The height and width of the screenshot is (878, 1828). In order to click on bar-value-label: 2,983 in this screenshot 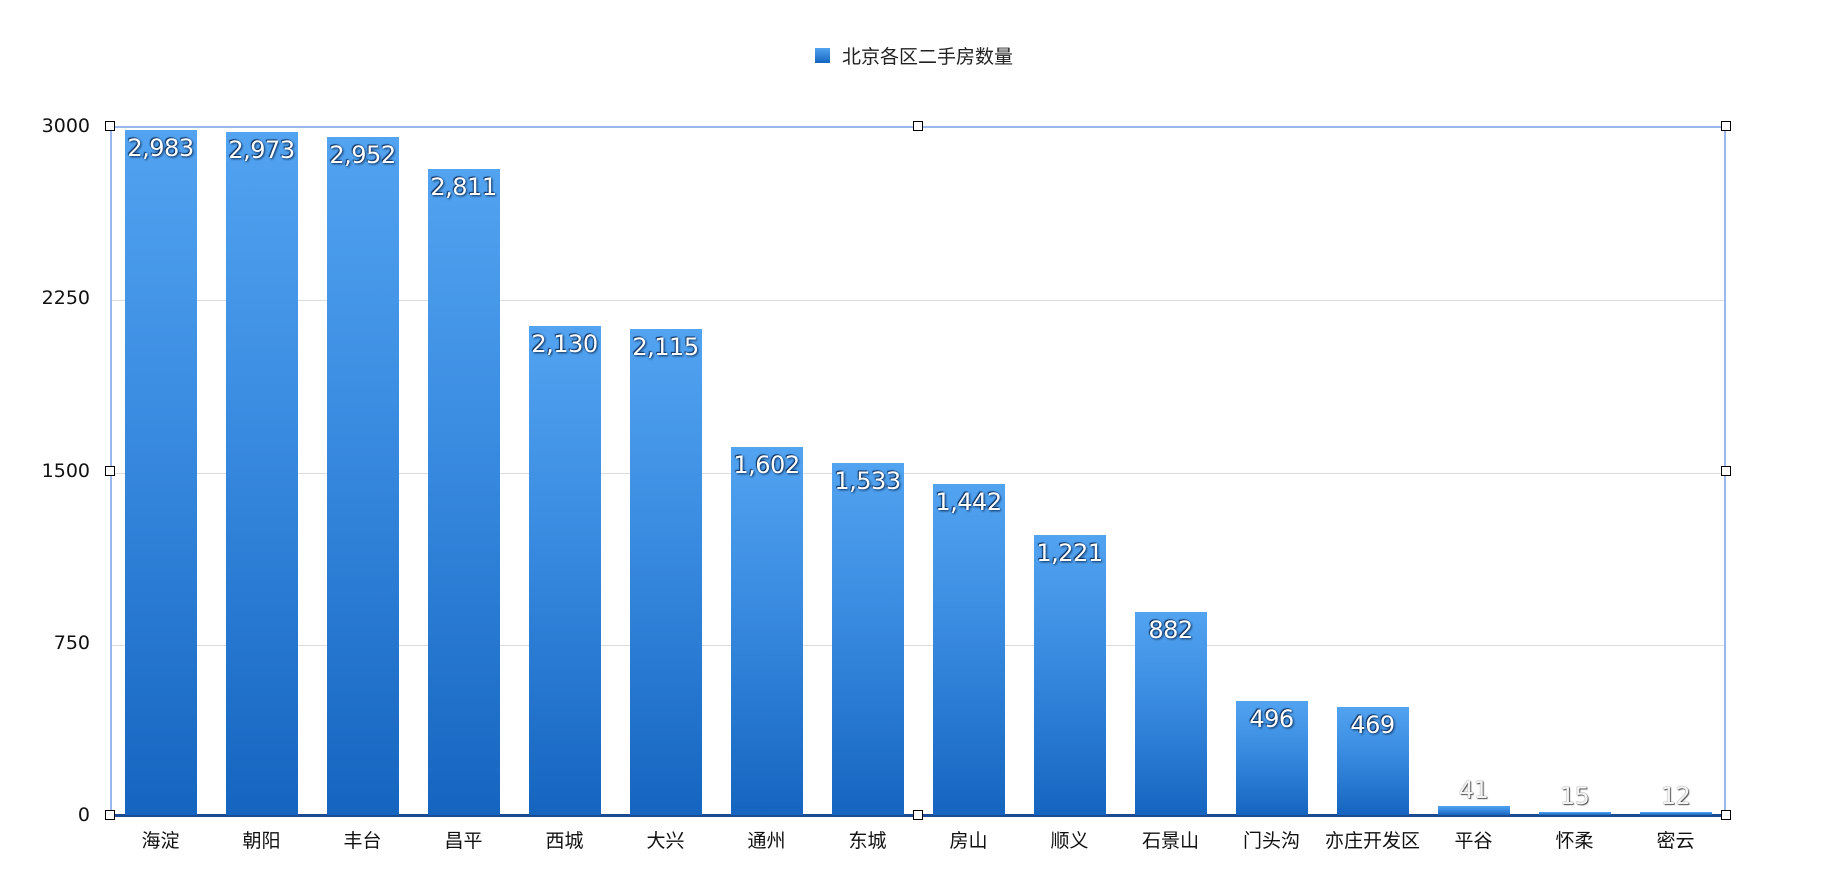, I will do `click(160, 147)`.